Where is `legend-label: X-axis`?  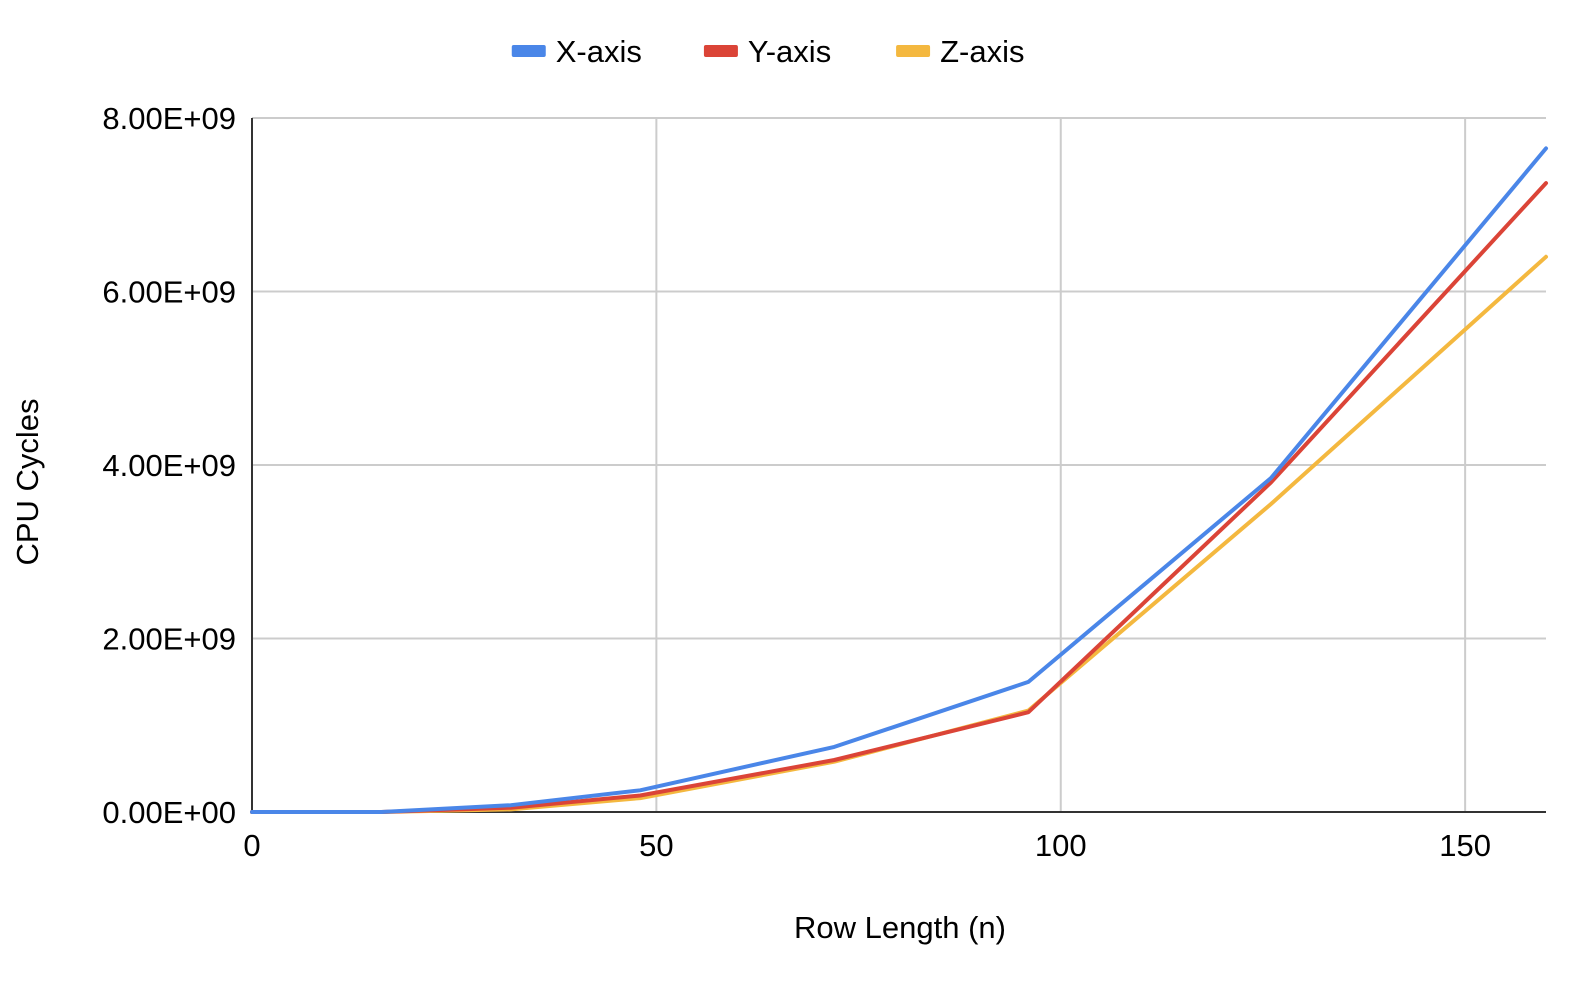
legend-label: X-axis is located at coordinates (599, 51).